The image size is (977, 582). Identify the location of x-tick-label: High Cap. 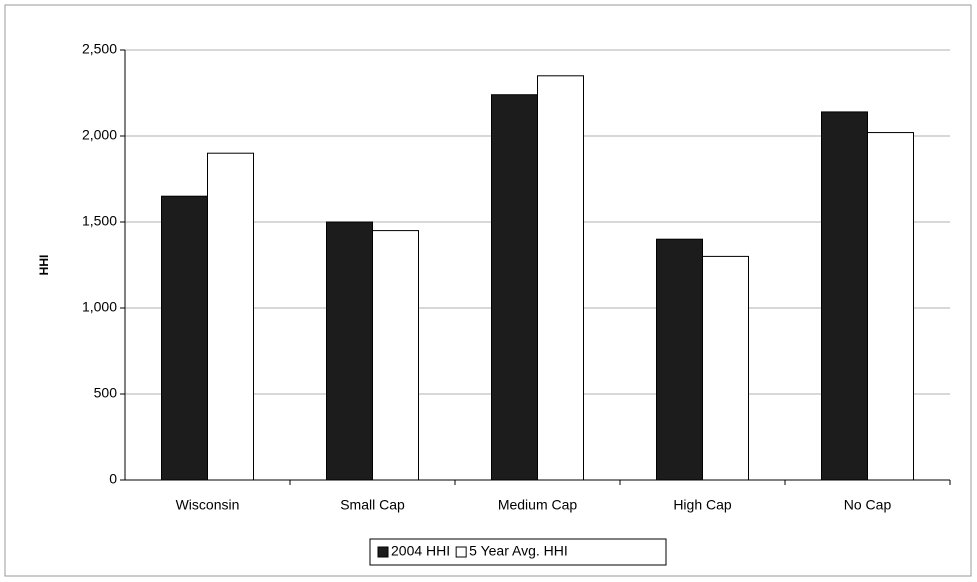
(702, 505).